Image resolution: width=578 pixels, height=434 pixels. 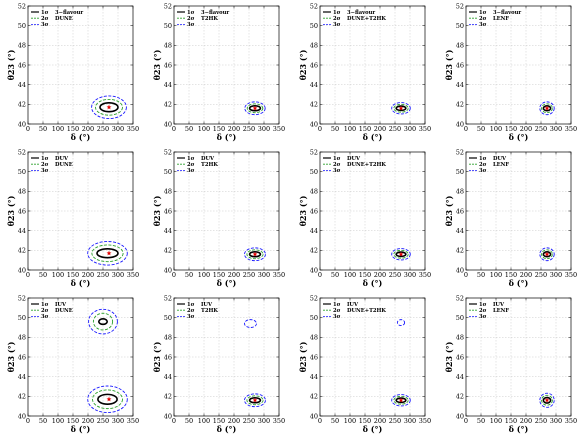 What do you see at coordinates (209, 311) in the screenshot?
I see `legend-name: T2HK` at bounding box center [209, 311].